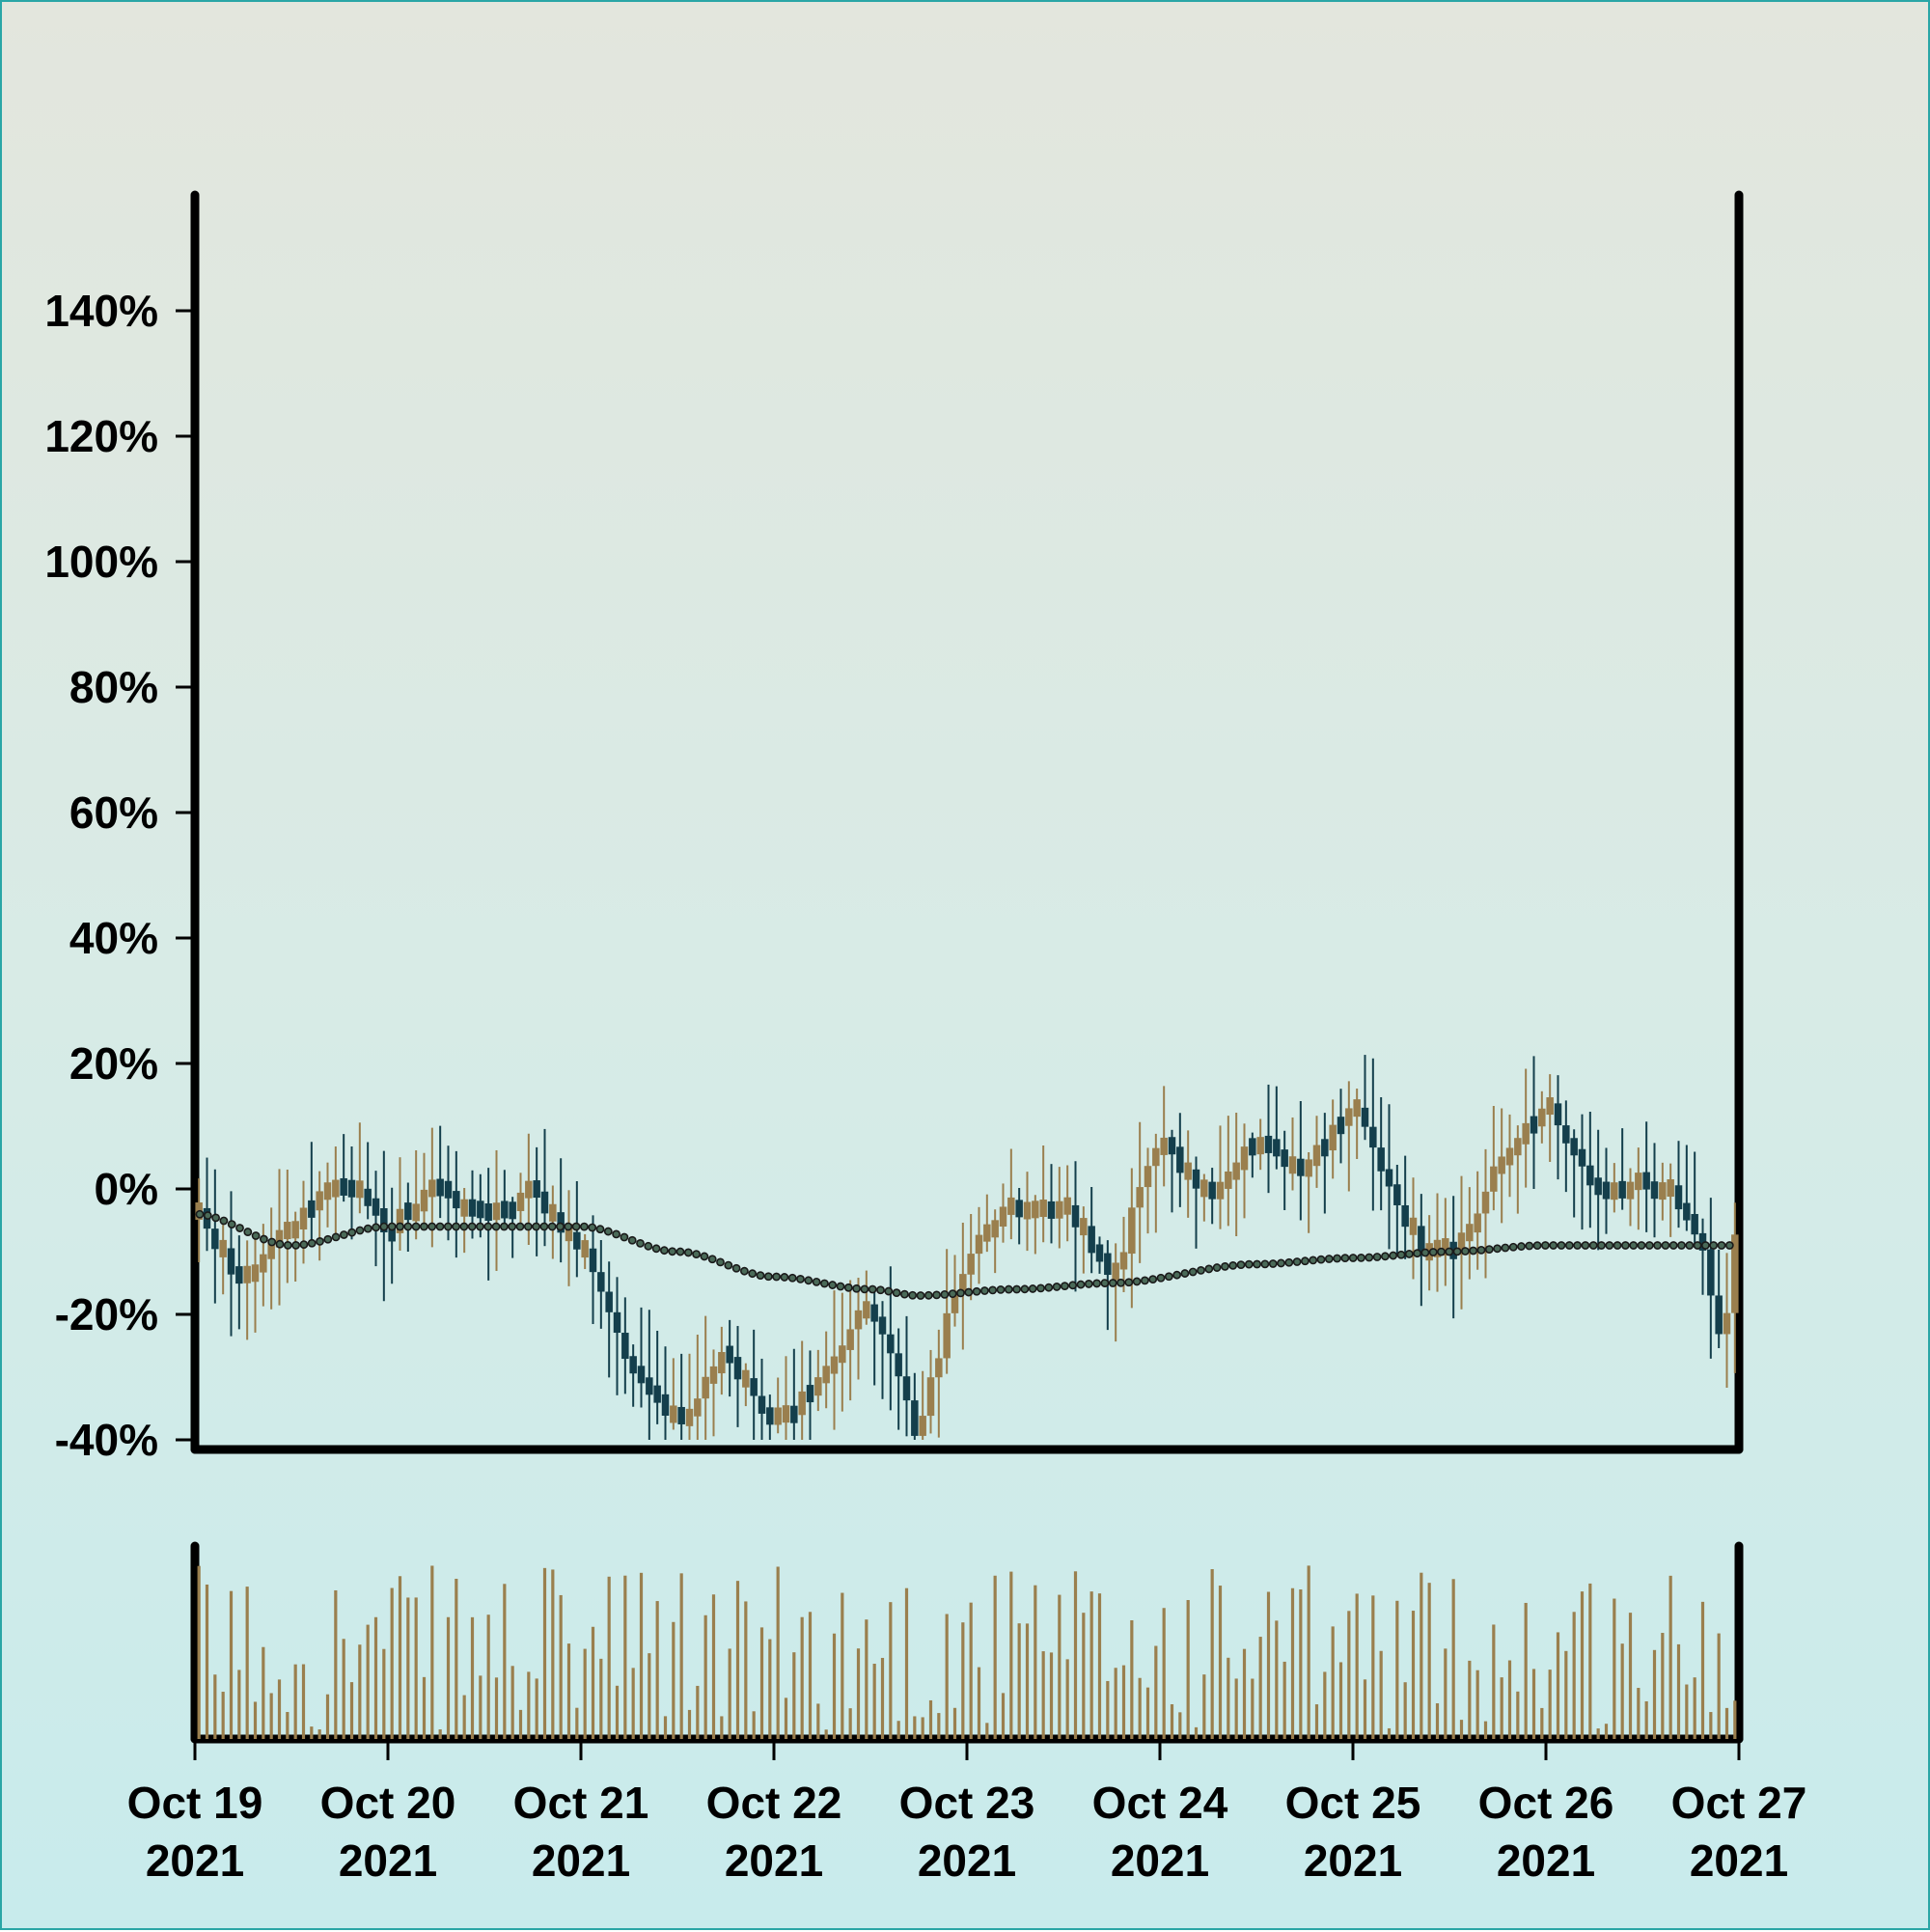 The width and height of the screenshot is (1930, 1932). Describe the element at coordinates (101, 436) in the screenshot. I see `y-tick-label: 120%` at that location.